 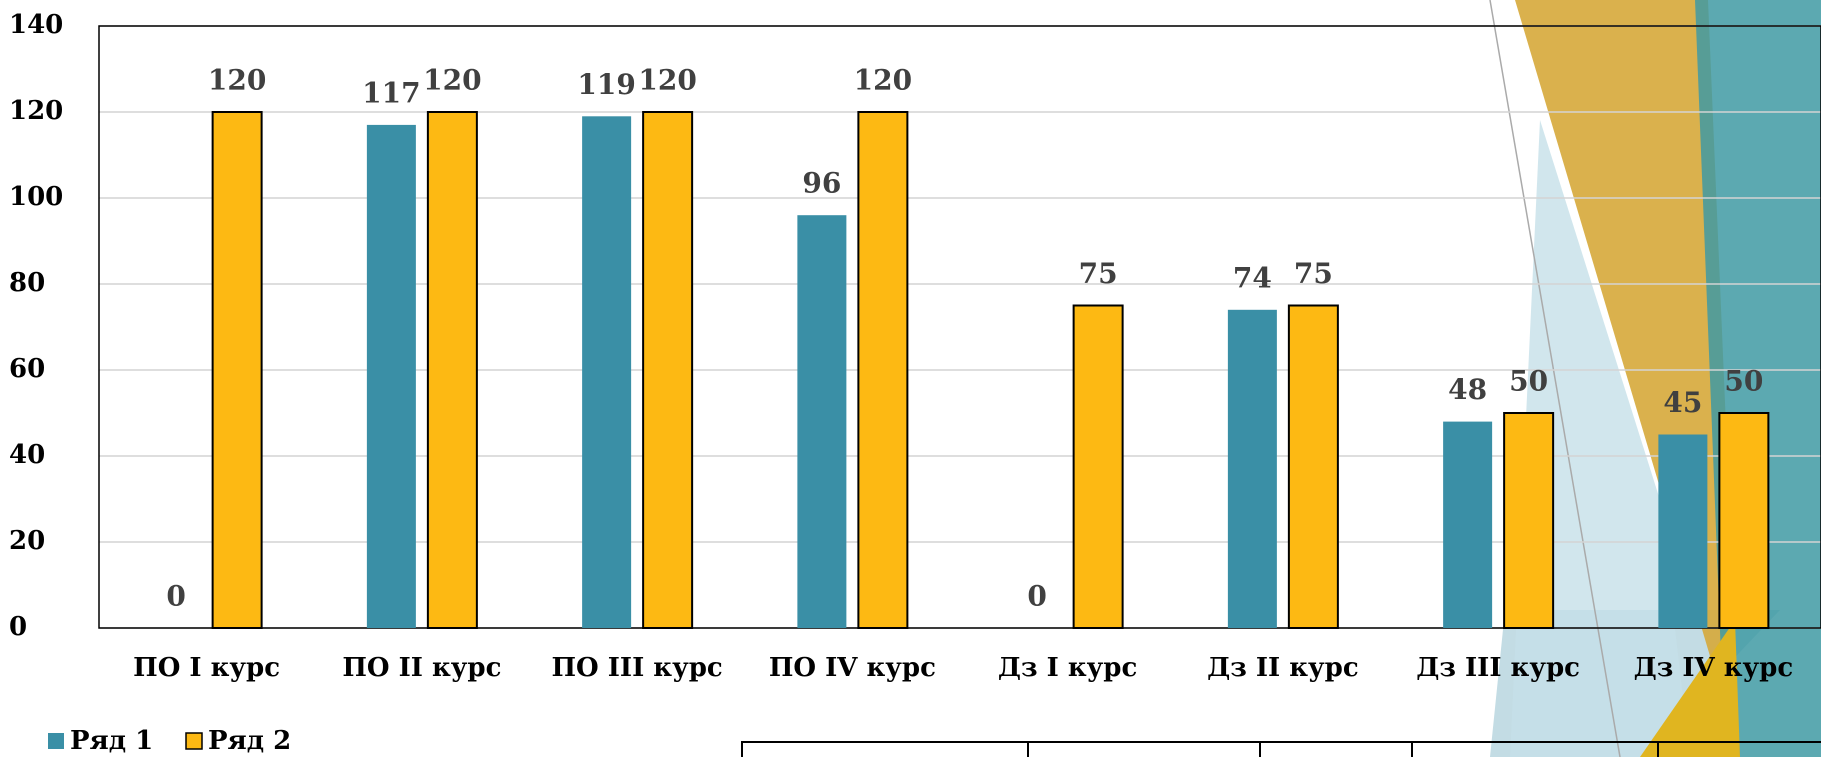 What do you see at coordinates (27, 369) in the screenshot?
I see `y-tick-label: 60` at bounding box center [27, 369].